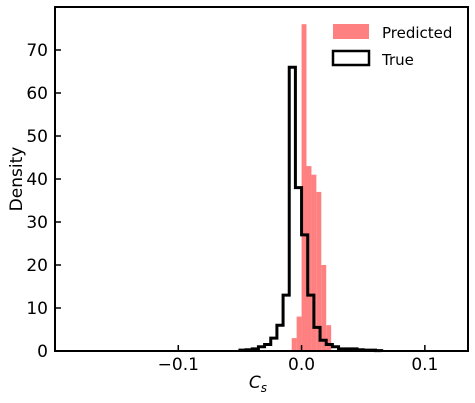  Describe the element at coordinates (178, 365) in the screenshot. I see `x-tick-label: −0.1` at that location.